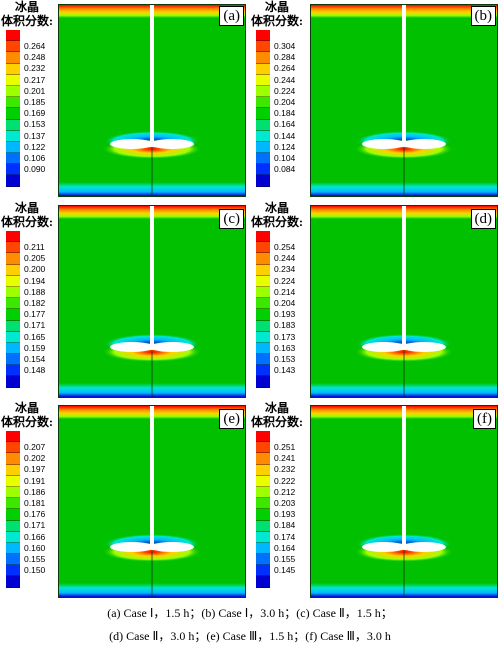 The width and height of the screenshot is (500, 647). Describe the element at coordinates (35, 314) in the screenshot. I see `colorbar-tick-label: 0.177` at that location.